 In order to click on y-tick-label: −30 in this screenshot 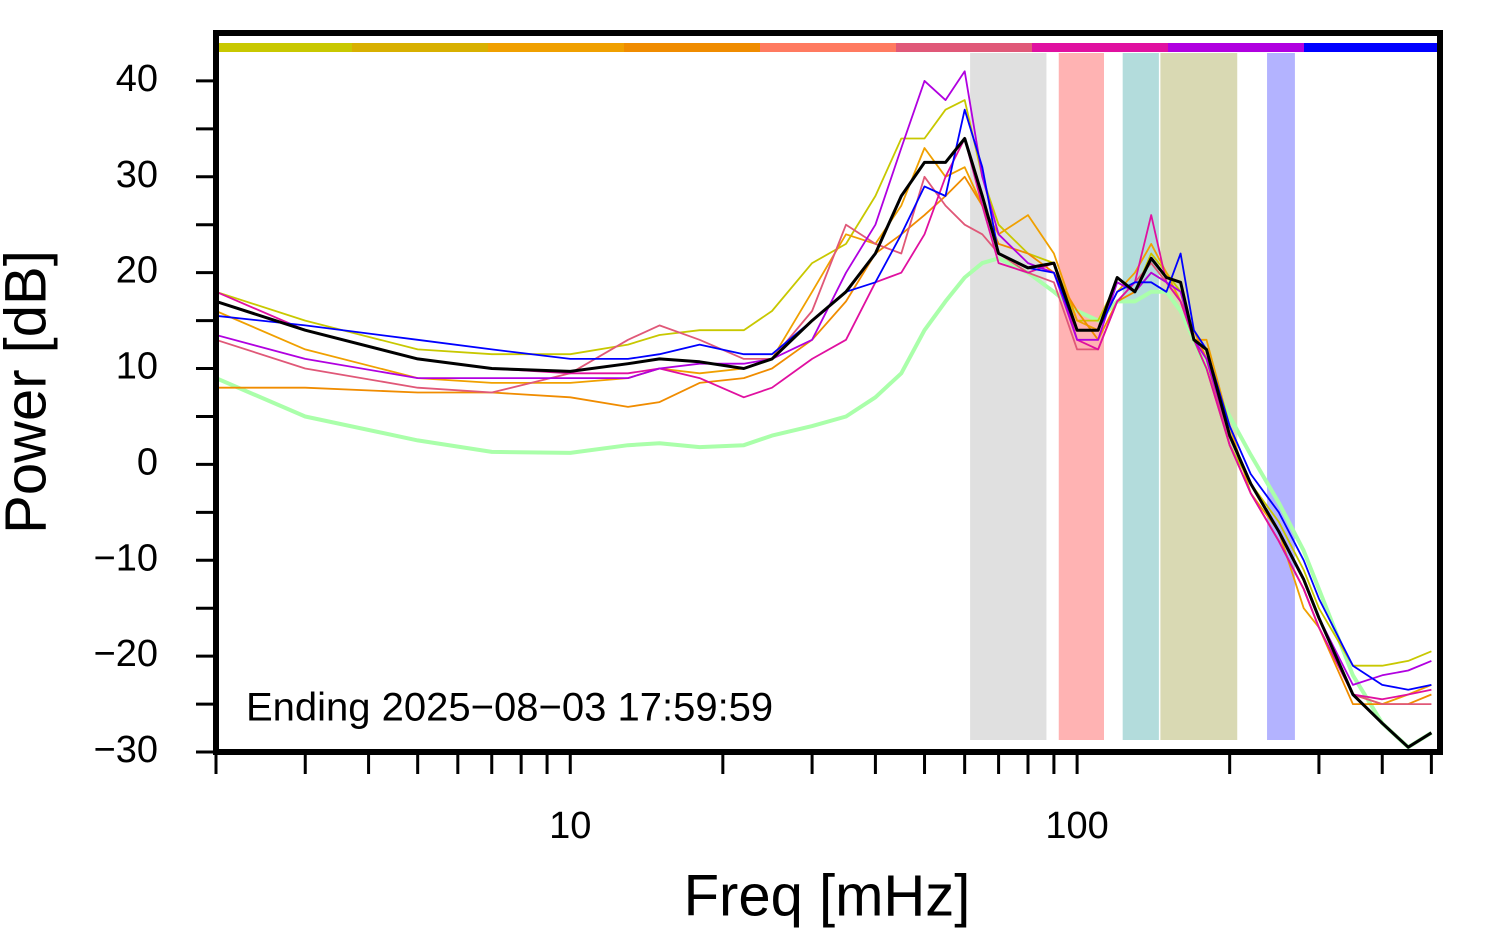, I will do `click(126, 750)`.